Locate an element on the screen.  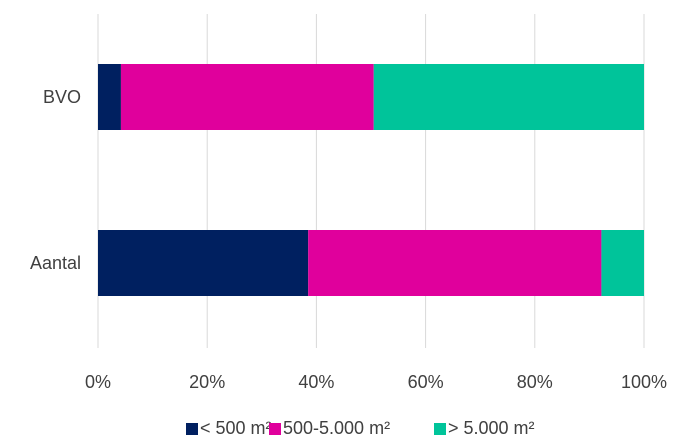
x-tick-label: 0% is located at coordinates (98, 382).